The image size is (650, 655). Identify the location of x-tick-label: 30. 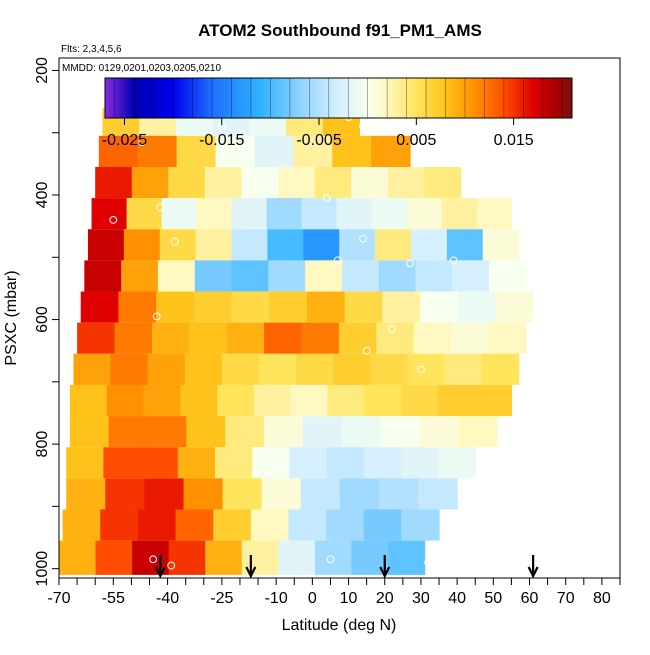
(421, 598).